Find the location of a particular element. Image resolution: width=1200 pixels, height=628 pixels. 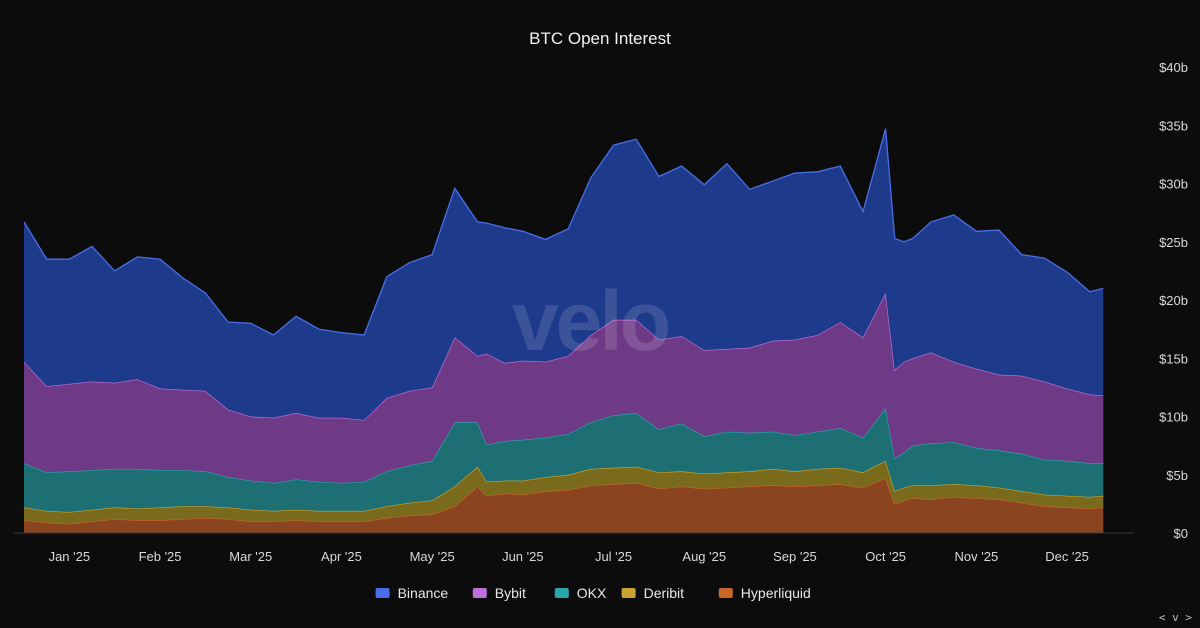

x-tick-label: Mar '25 is located at coordinates (250, 556).